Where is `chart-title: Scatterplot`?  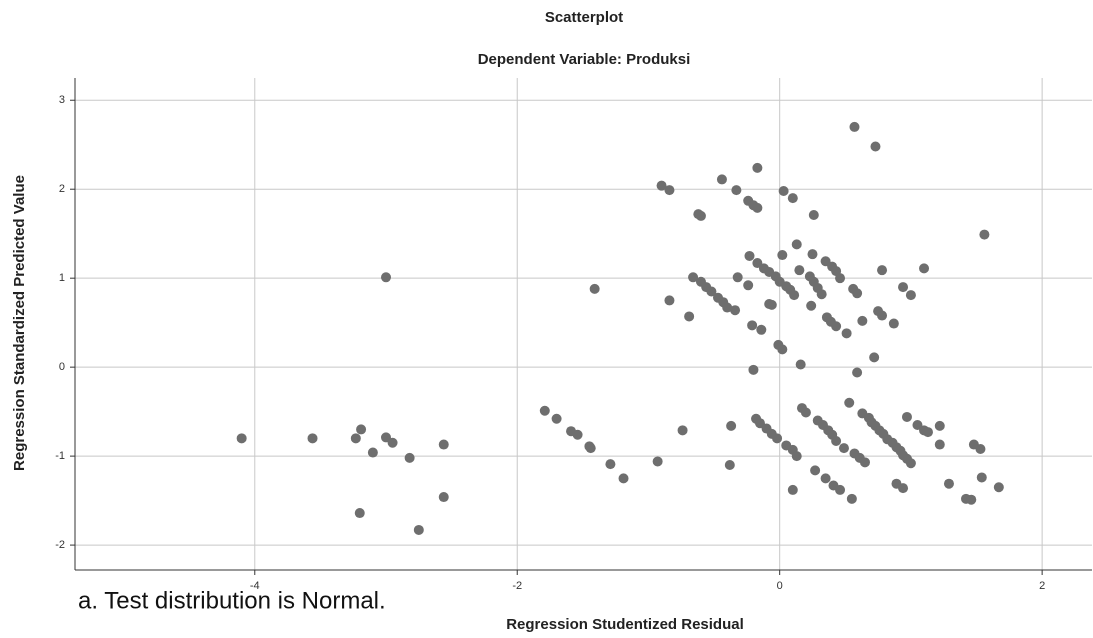
chart-title: Scatterplot is located at coordinates (584, 17).